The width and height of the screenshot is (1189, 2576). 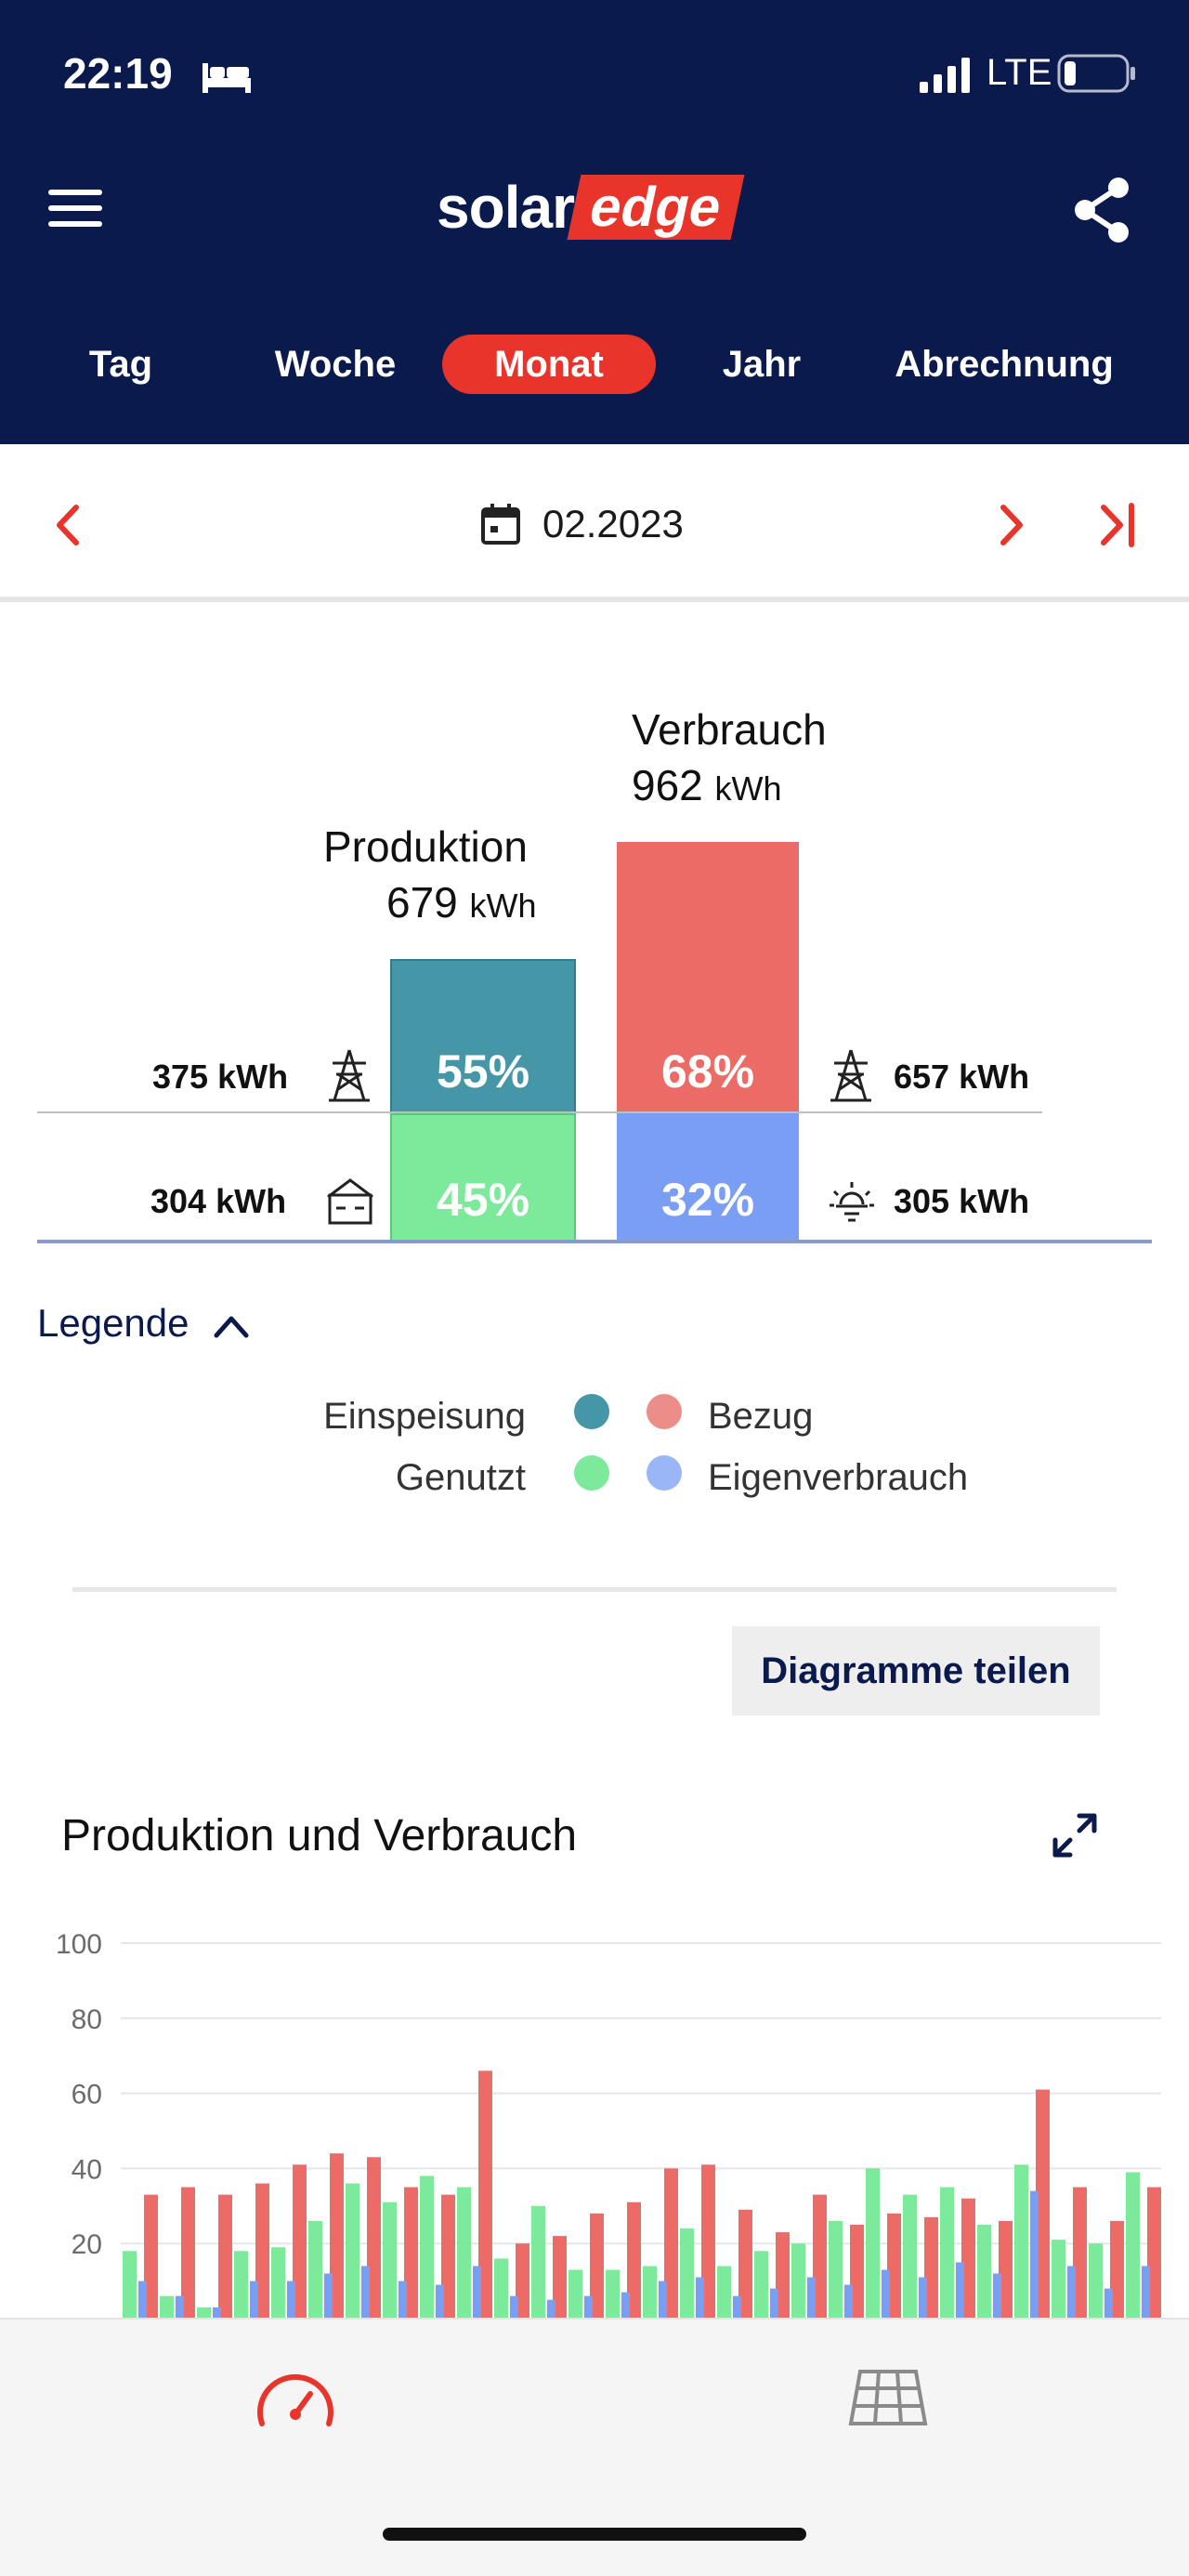 I want to click on chevron-up-icon, so click(x=232, y=1327).